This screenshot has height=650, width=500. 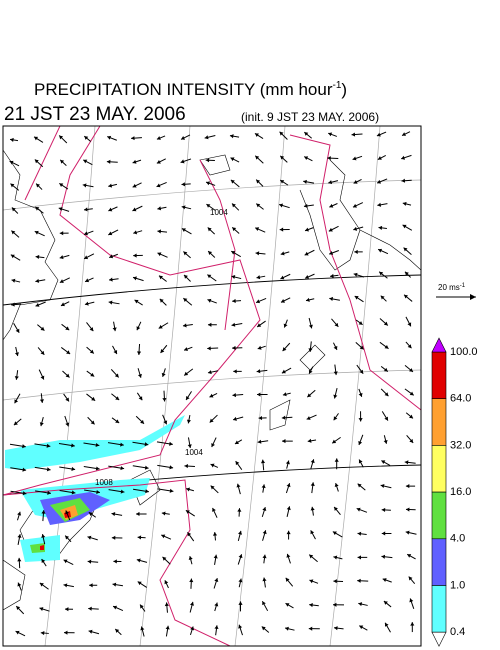 What do you see at coordinates (439, 375) in the screenshot?
I see `colorbar-segment` at bounding box center [439, 375].